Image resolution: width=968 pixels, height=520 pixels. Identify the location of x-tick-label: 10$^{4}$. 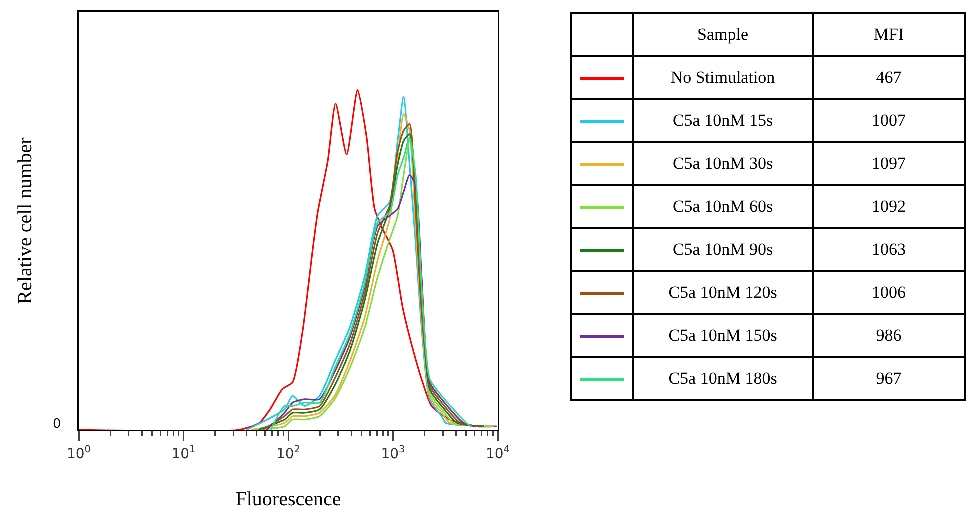
(498, 453).